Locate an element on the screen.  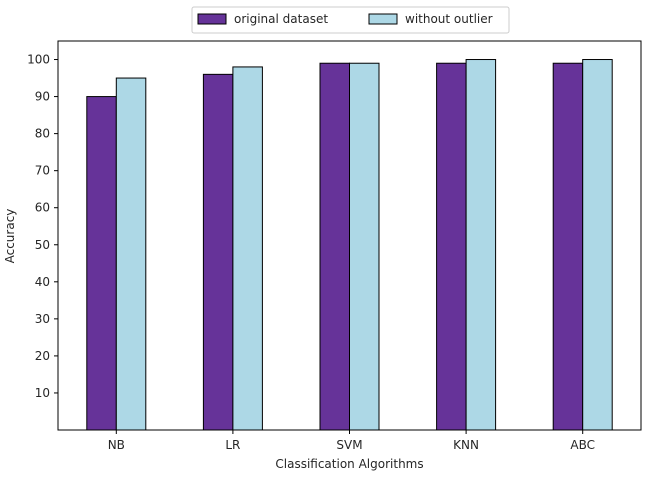
legend-frame is located at coordinates (350, 20).